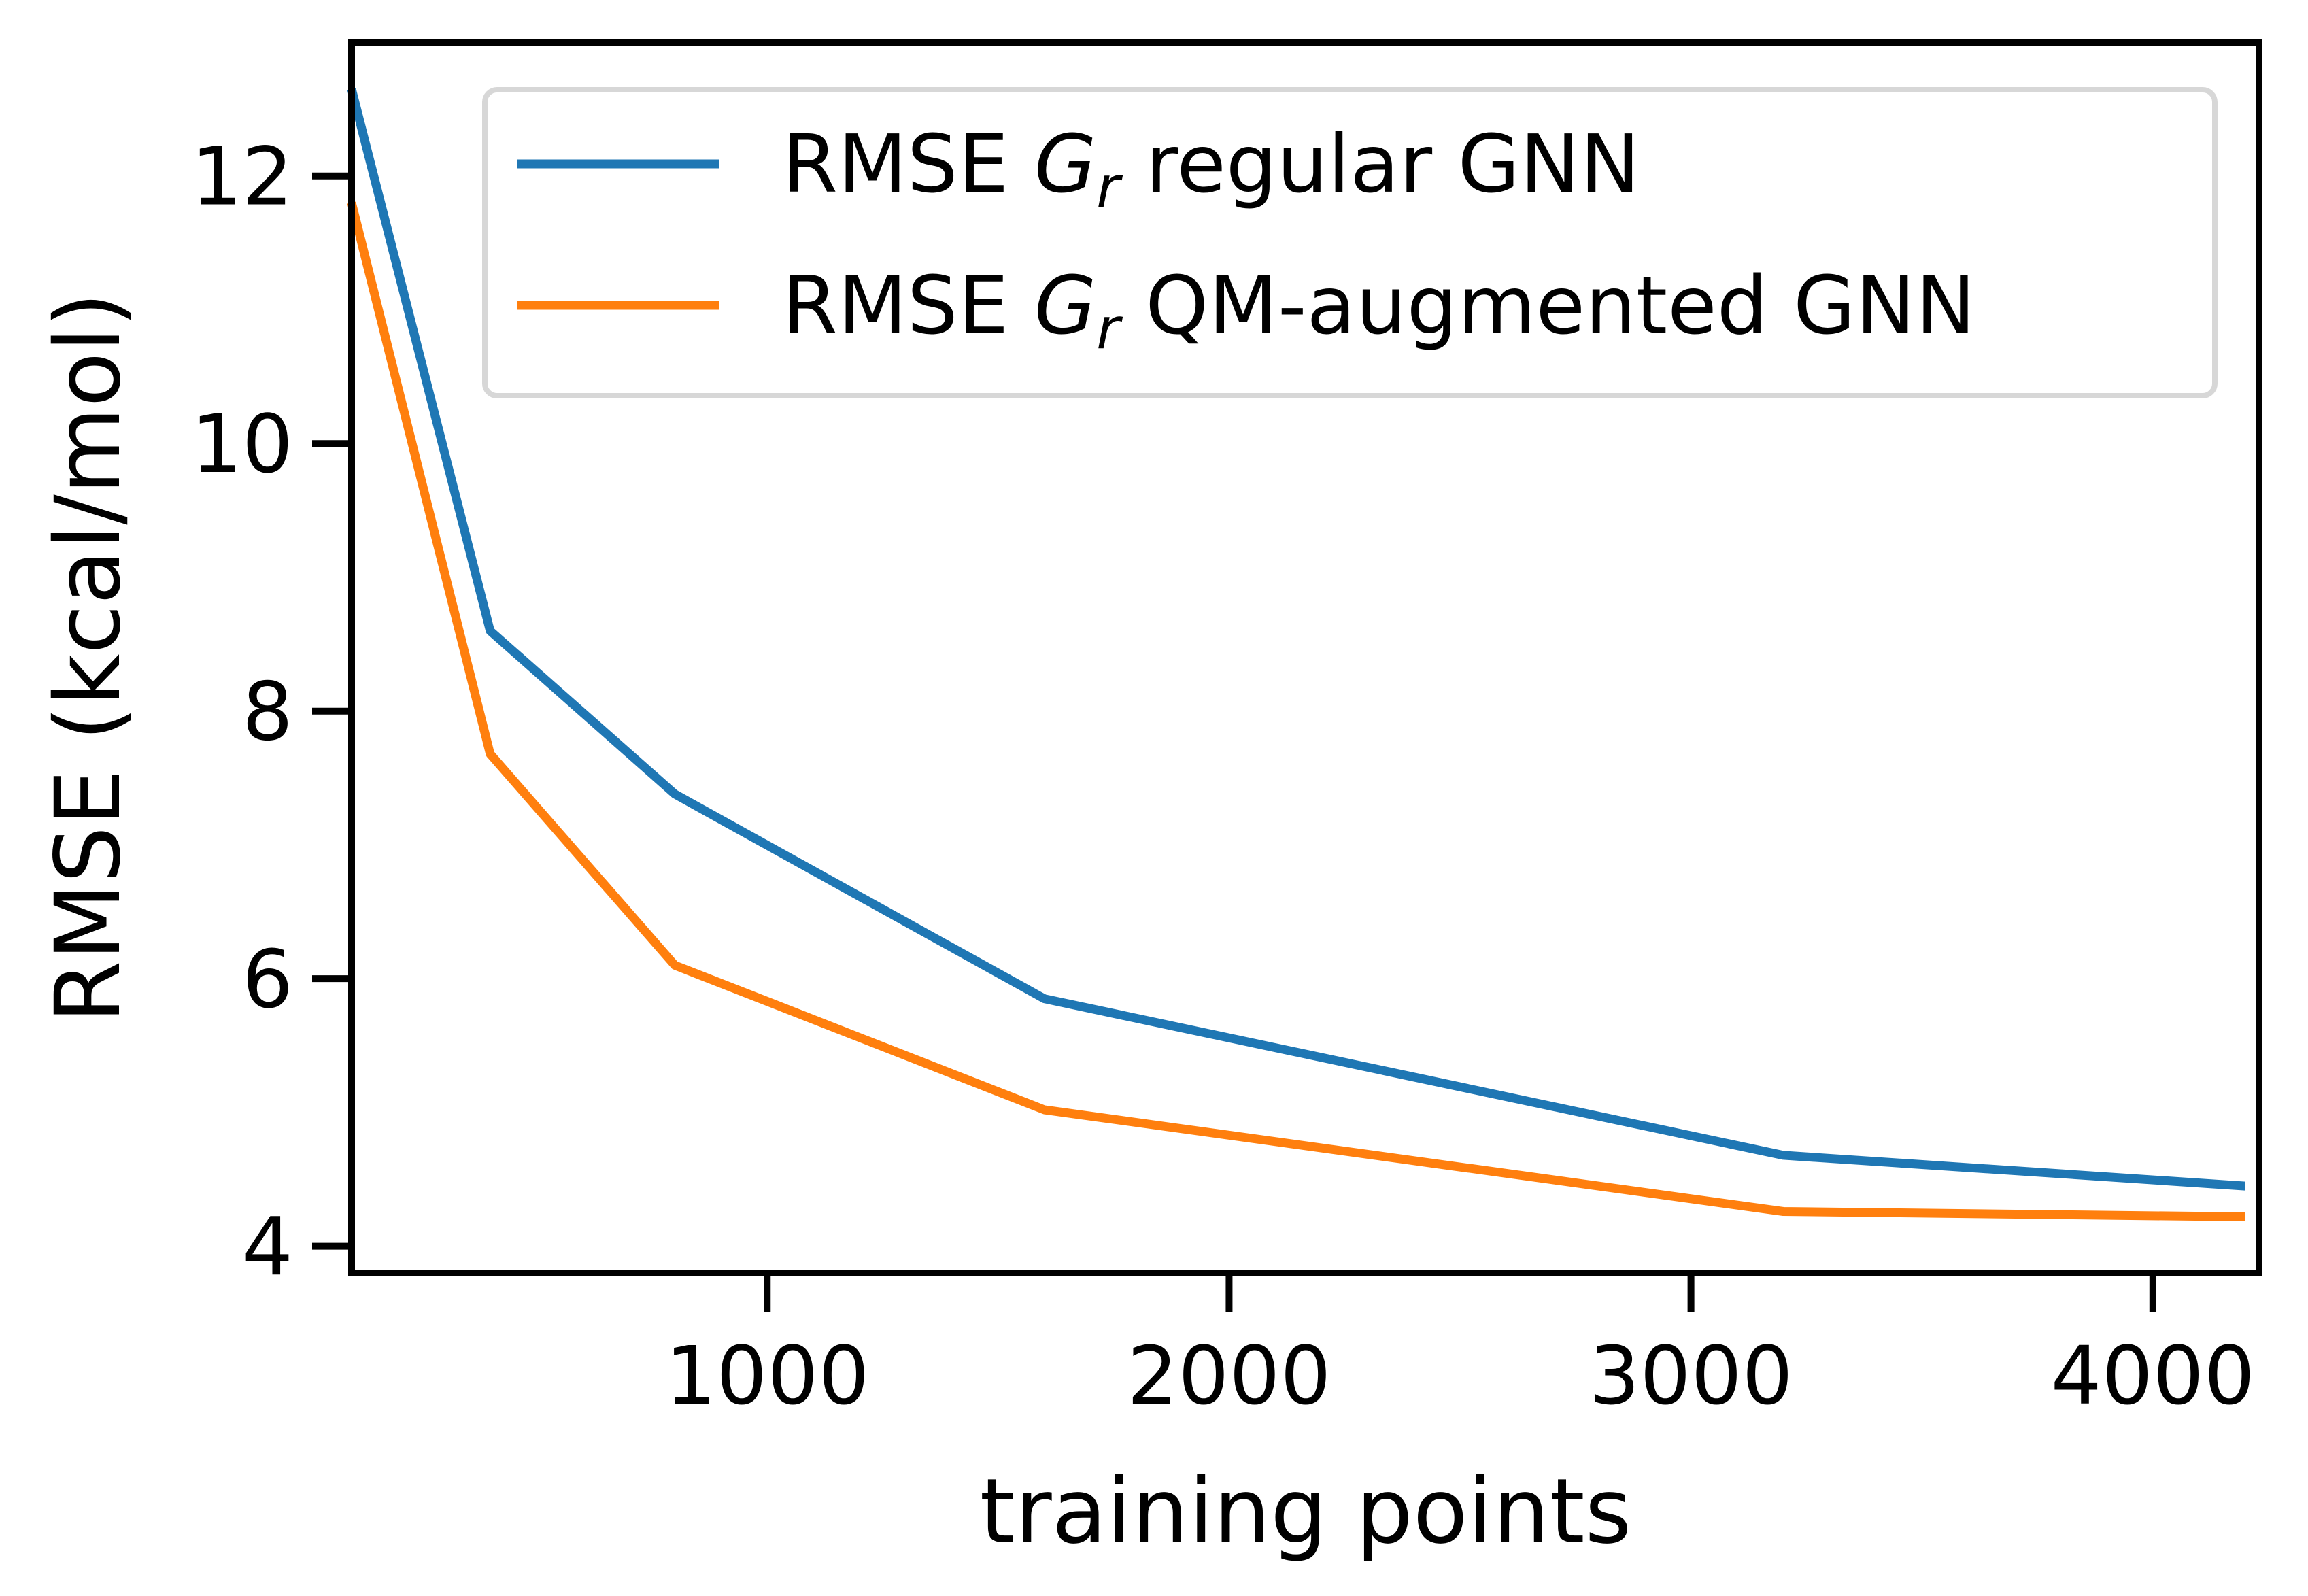  Describe the element at coordinates (267, 1247) in the screenshot. I see `y-tick-label: 4` at that location.